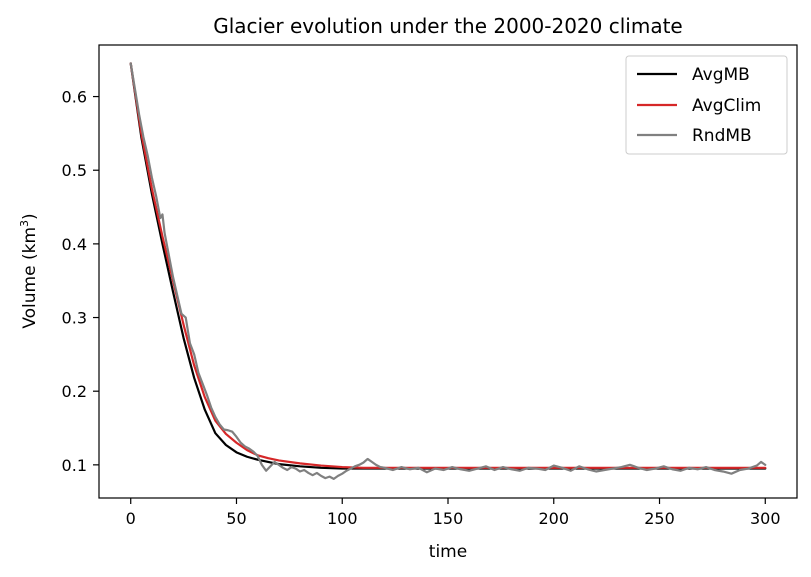 The image size is (811, 577). What do you see at coordinates (659, 518) in the screenshot?
I see `x-tick-label: 250` at bounding box center [659, 518].